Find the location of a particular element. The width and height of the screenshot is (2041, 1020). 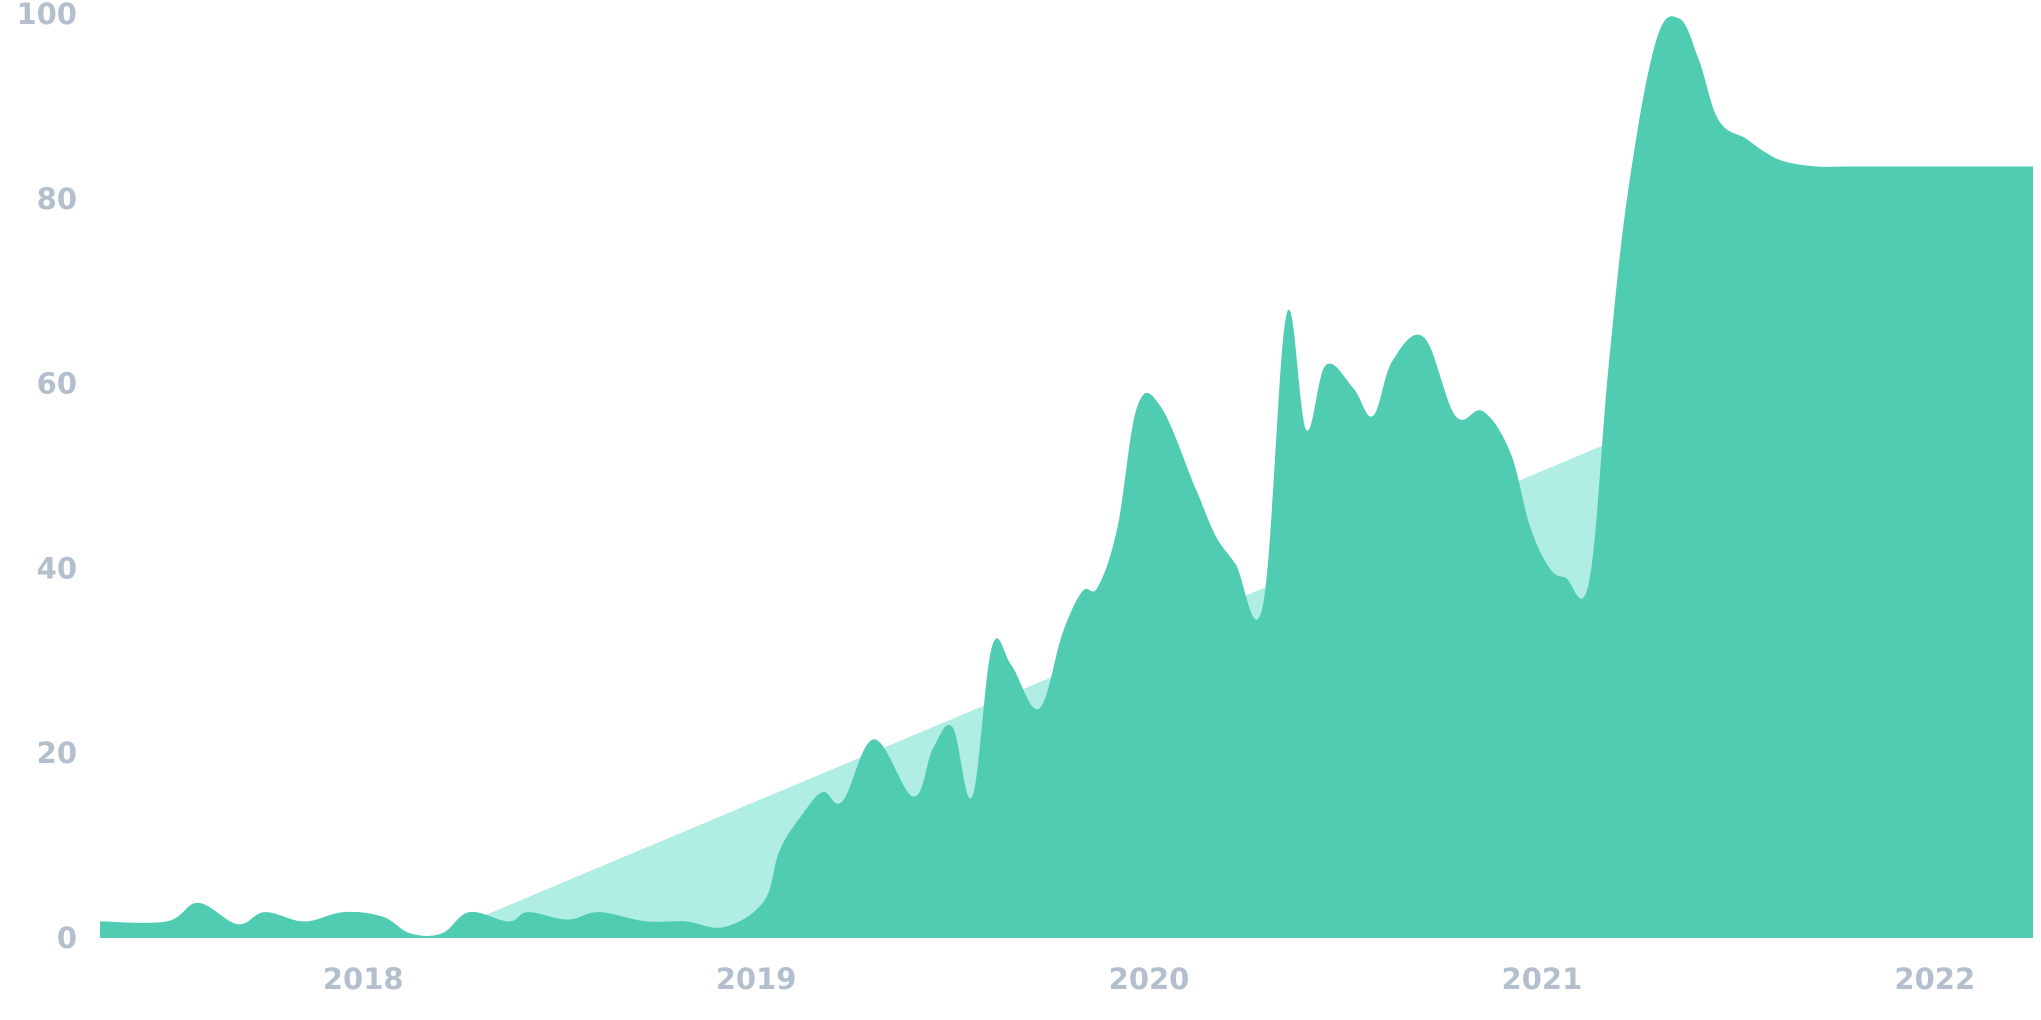

x-tick-label: 2020 is located at coordinates (1149, 979).